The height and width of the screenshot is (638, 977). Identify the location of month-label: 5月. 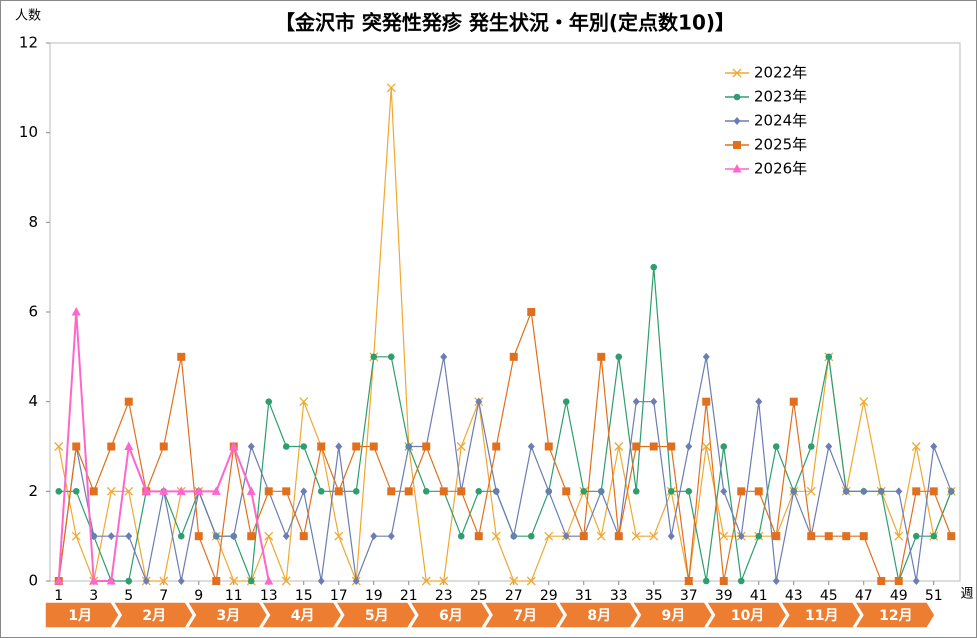
(377, 616).